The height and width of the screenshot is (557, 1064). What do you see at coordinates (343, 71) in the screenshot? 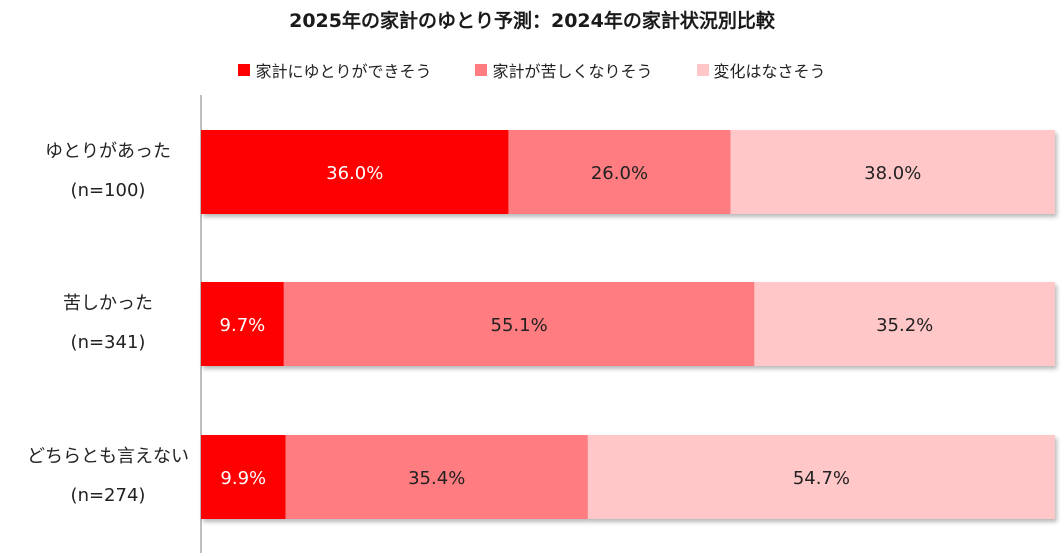
I see `legend-label-0: 家計にゆとりができそう` at bounding box center [343, 71].